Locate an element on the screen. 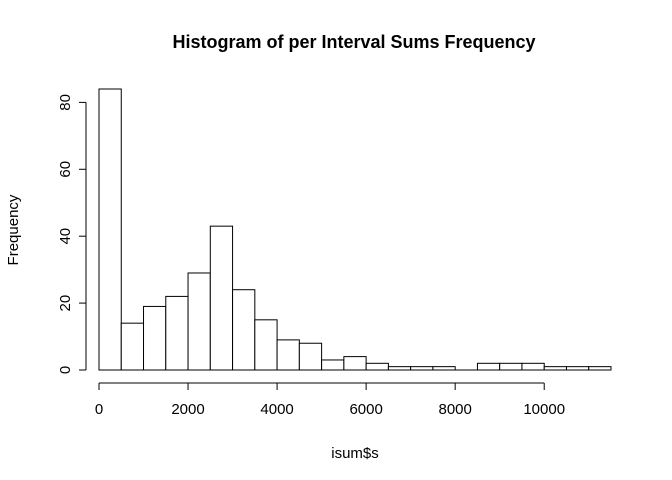 The width and height of the screenshot is (672, 480). y-tick-label: 60 is located at coordinates (65, 169).